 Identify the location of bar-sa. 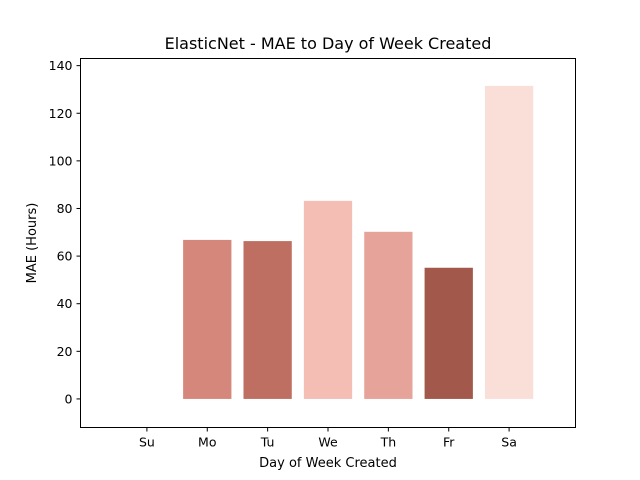
(509, 242).